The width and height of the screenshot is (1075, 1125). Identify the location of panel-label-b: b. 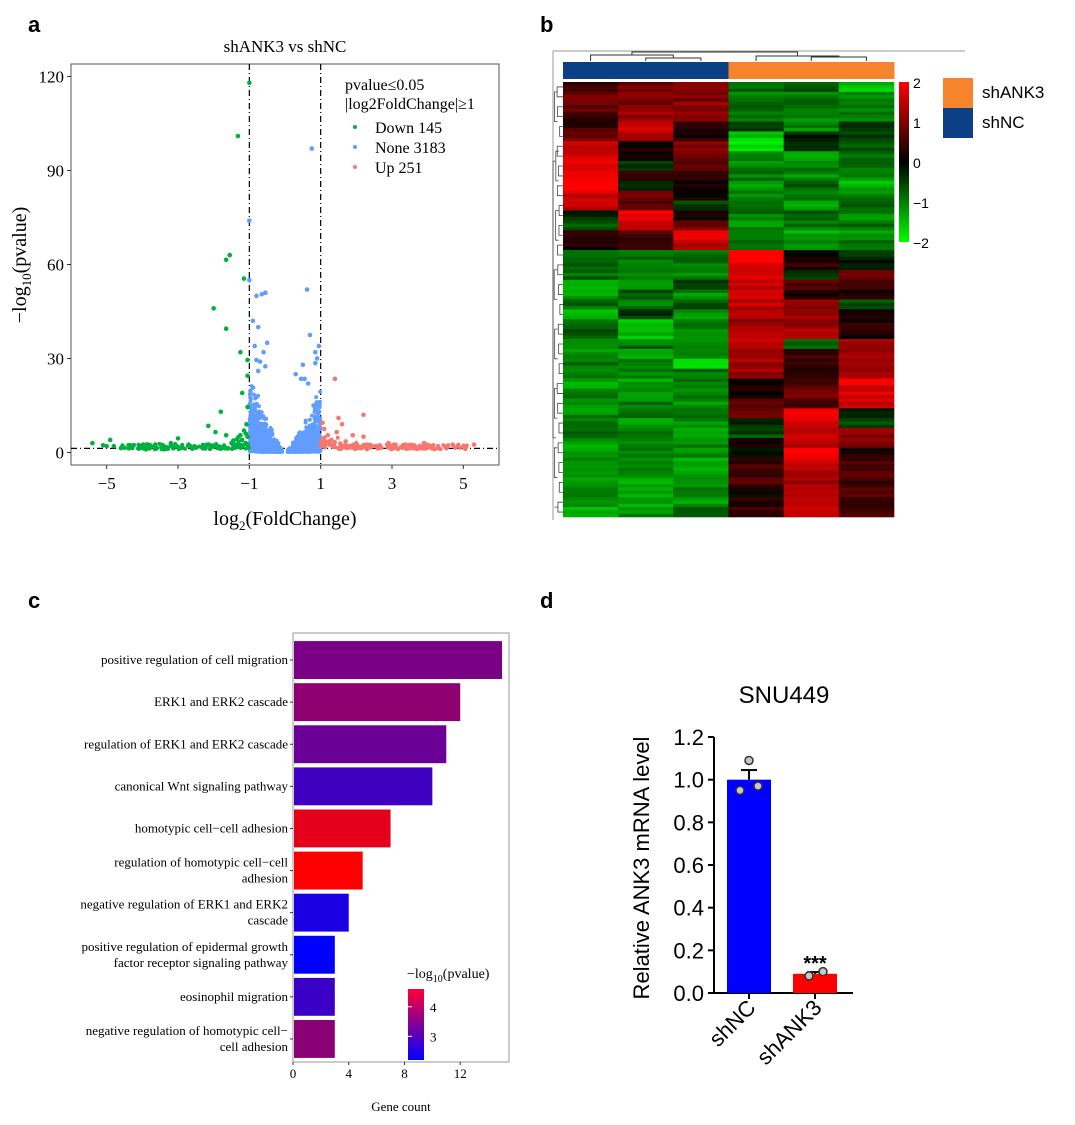
(547, 24).